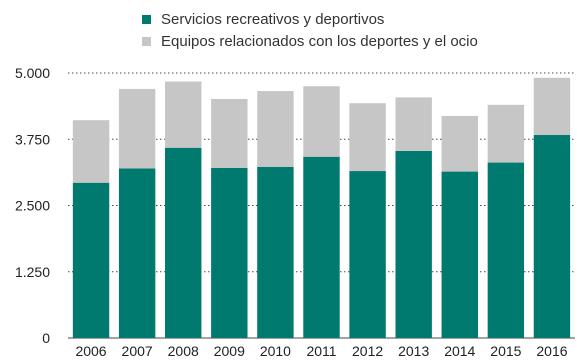 The image size is (577, 360). I want to click on x-tick-label: 2016, so click(551, 351).